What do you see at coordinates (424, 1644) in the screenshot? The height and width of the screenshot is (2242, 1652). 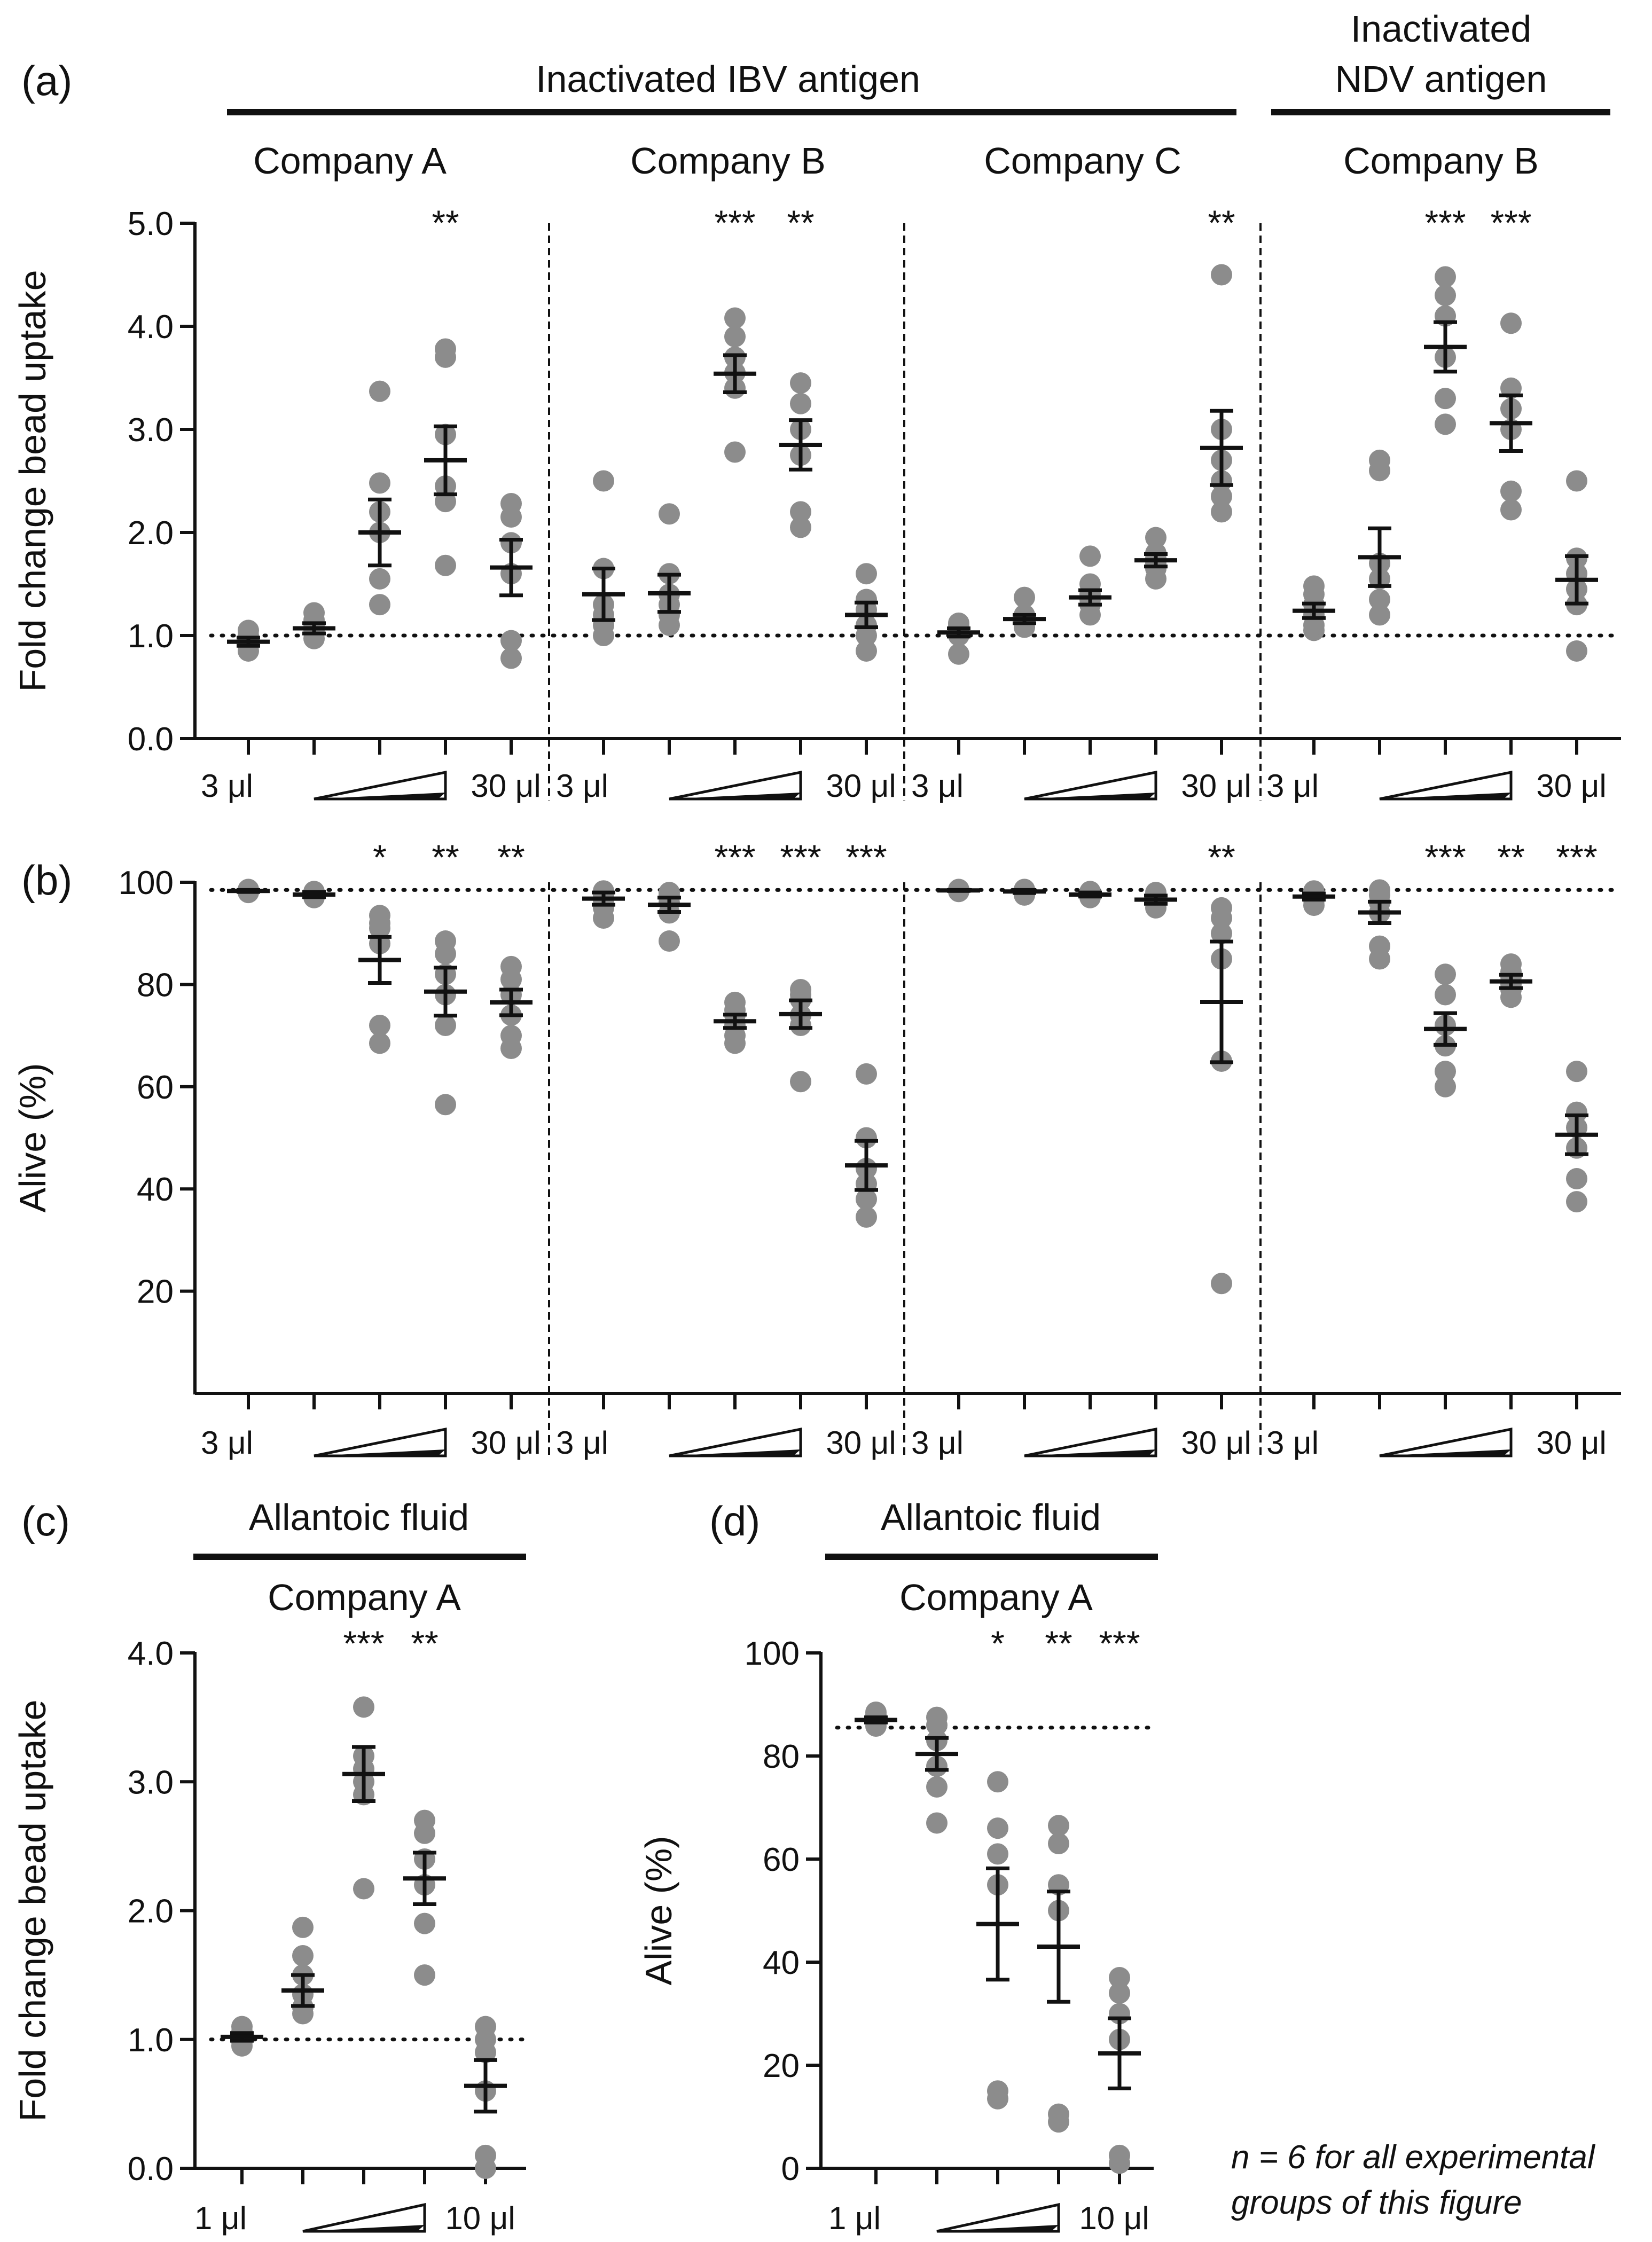 I see `panel-c-significance-label: **` at bounding box center [424, 1644].